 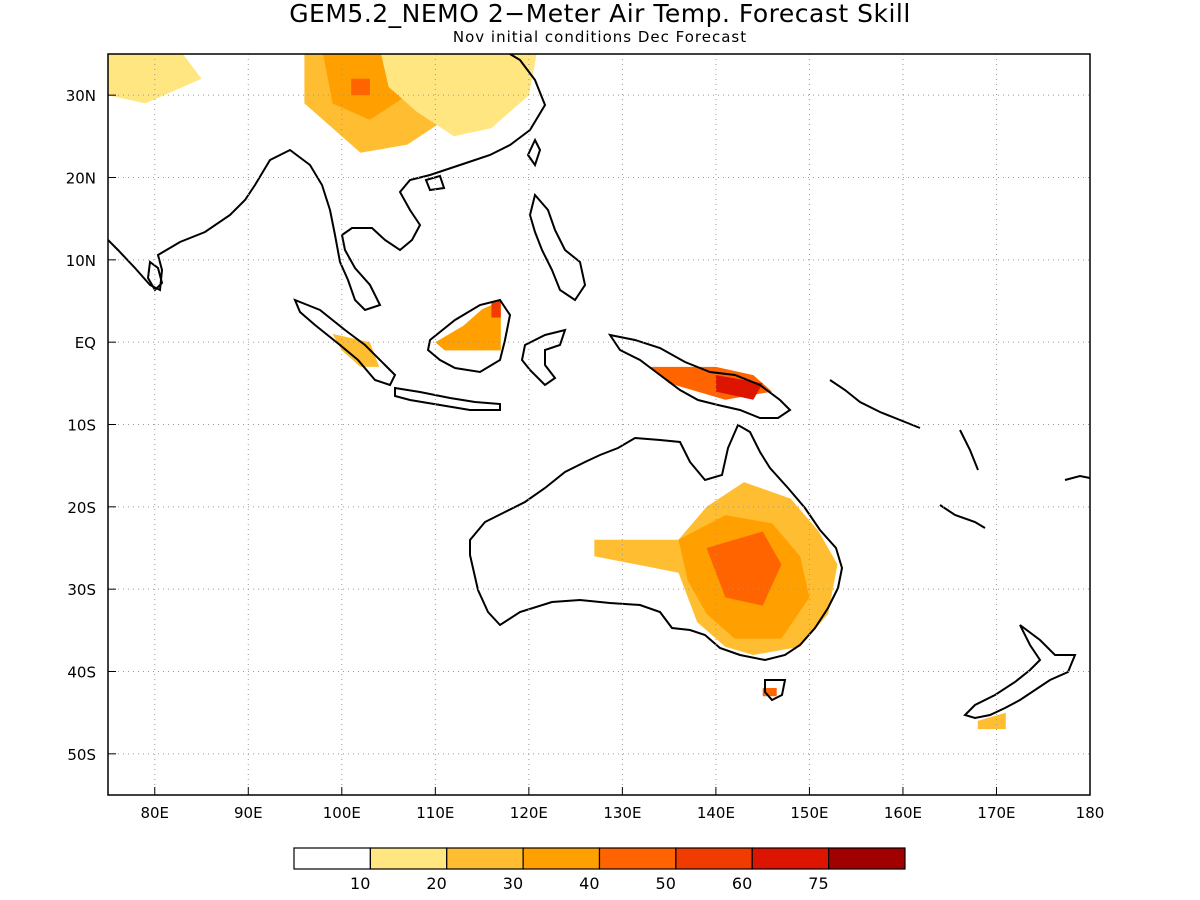 What do you see at coordinates (85, 343) in the screenshot?
I see `y-tick-label: EQ` at bounding box center [85, 343].